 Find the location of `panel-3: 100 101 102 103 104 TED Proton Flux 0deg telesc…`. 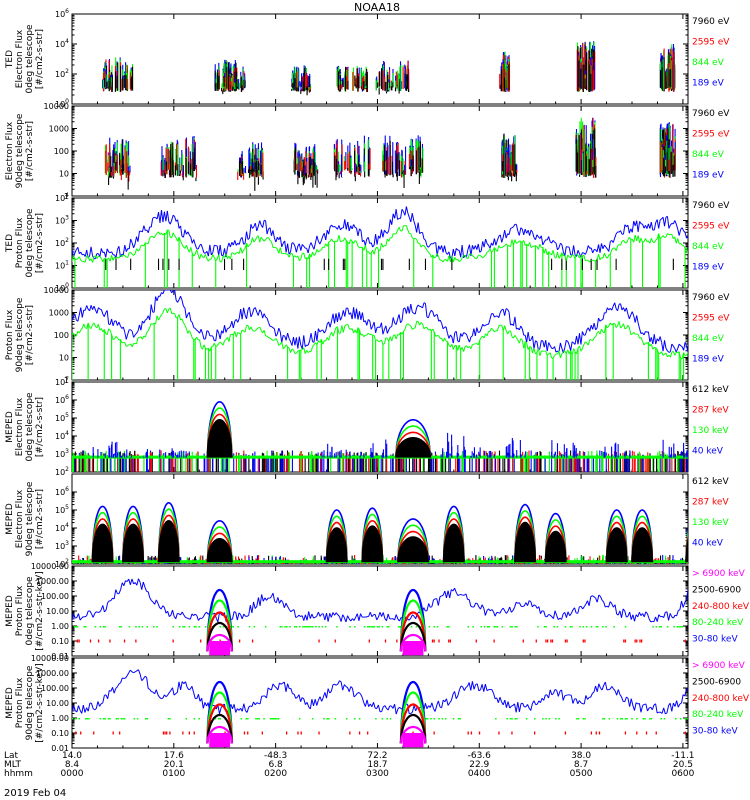

panel-3: 100 101 102 103 104 TED Proton Flux 0deg telesc… is located at coordinates (367, 242).